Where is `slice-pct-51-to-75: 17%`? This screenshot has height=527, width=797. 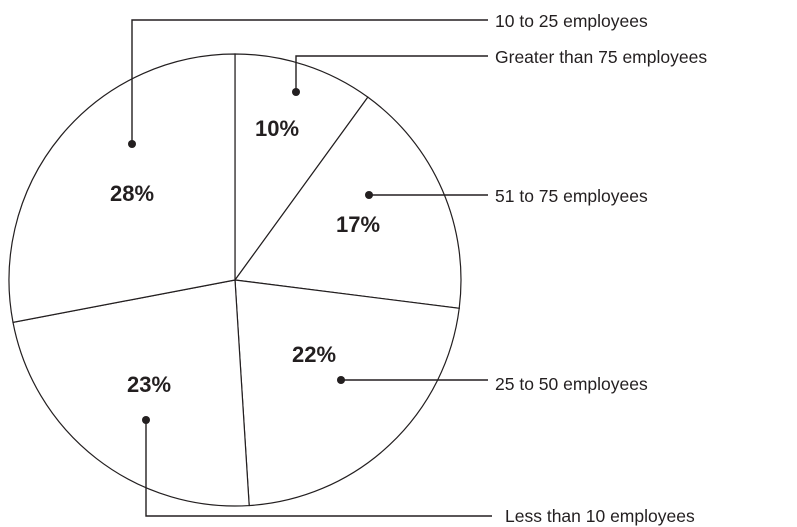
slice-pct-51-to-75: 17% is located at coordinates (358, 224).